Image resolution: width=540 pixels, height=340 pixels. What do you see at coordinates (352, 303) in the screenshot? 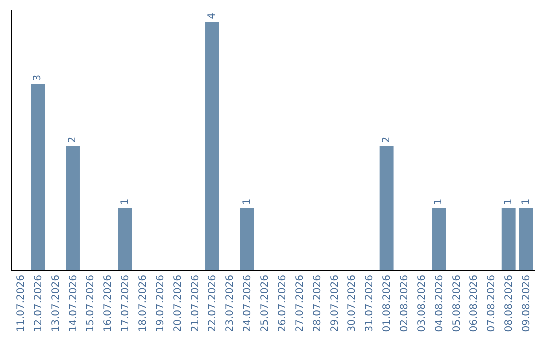
I see `x-tick-label: 30.07.2026` at bounding box center [352, 303].